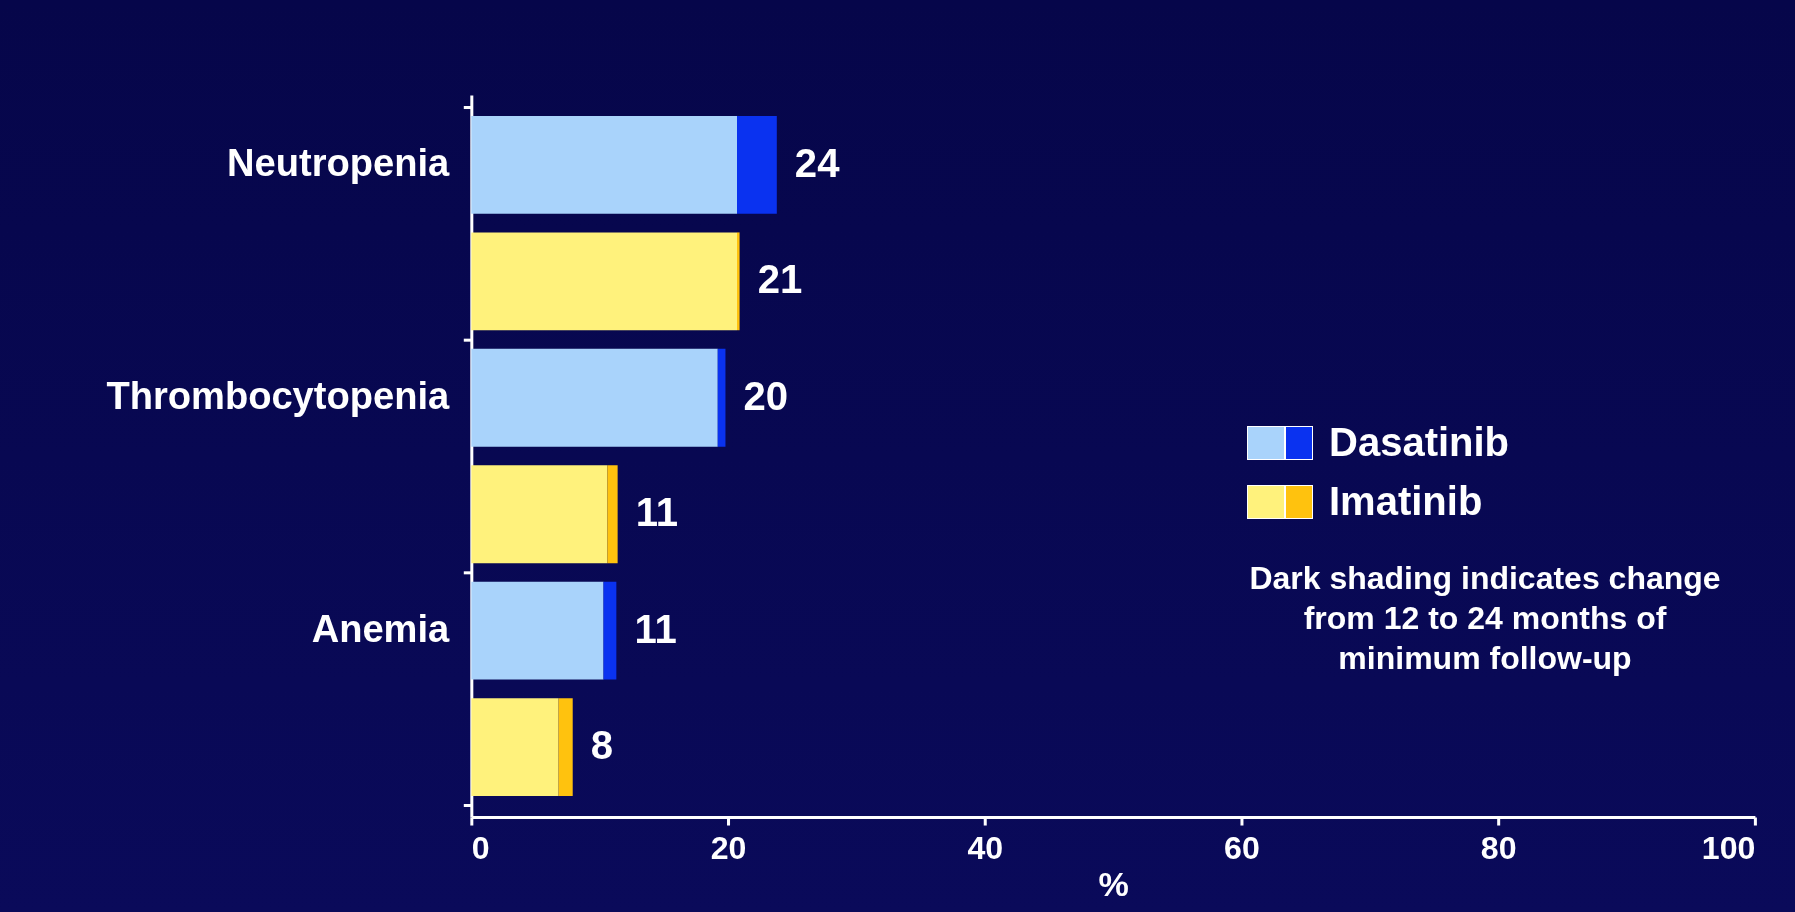 Image resolution: width=1795 pixels, height=912 pixels. Describe the element at coordinates (1728, 847) in the screenshot. I see `x-tick-label: 100` at that location.